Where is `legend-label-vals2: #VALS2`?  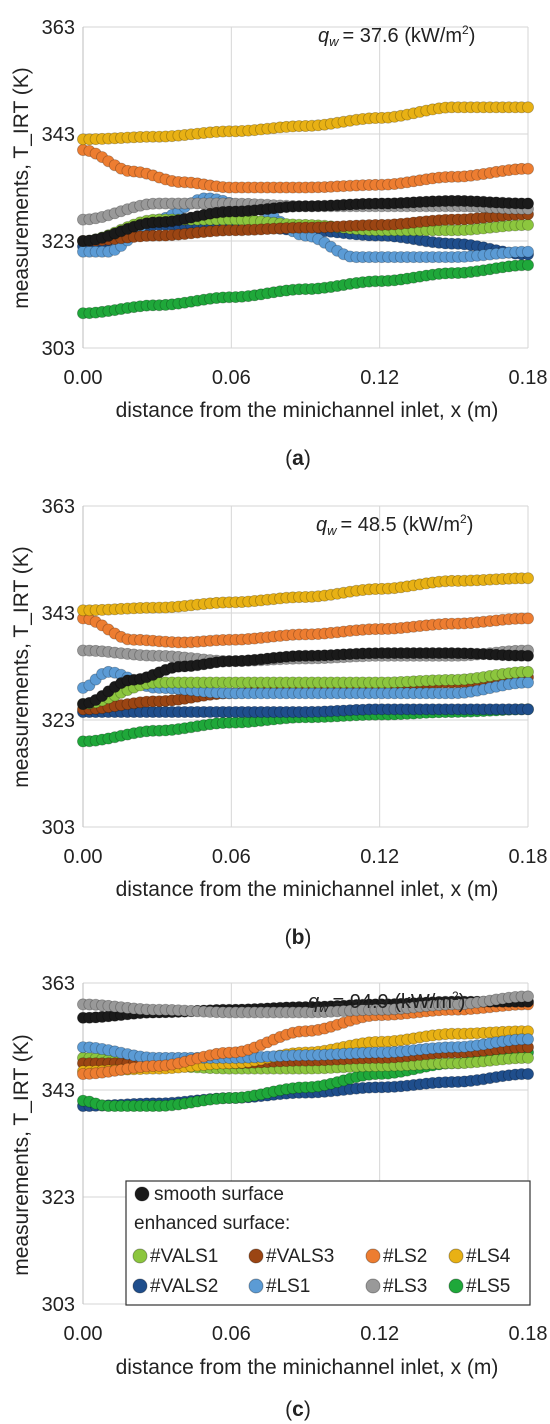
legend-label-vals2: #VALS2 is located at coordinates (184, 1286).